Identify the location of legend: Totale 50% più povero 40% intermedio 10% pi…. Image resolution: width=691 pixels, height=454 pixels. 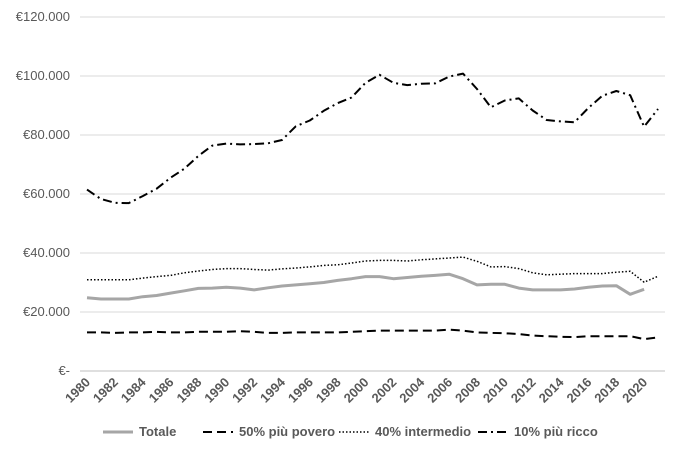
(350, 431).